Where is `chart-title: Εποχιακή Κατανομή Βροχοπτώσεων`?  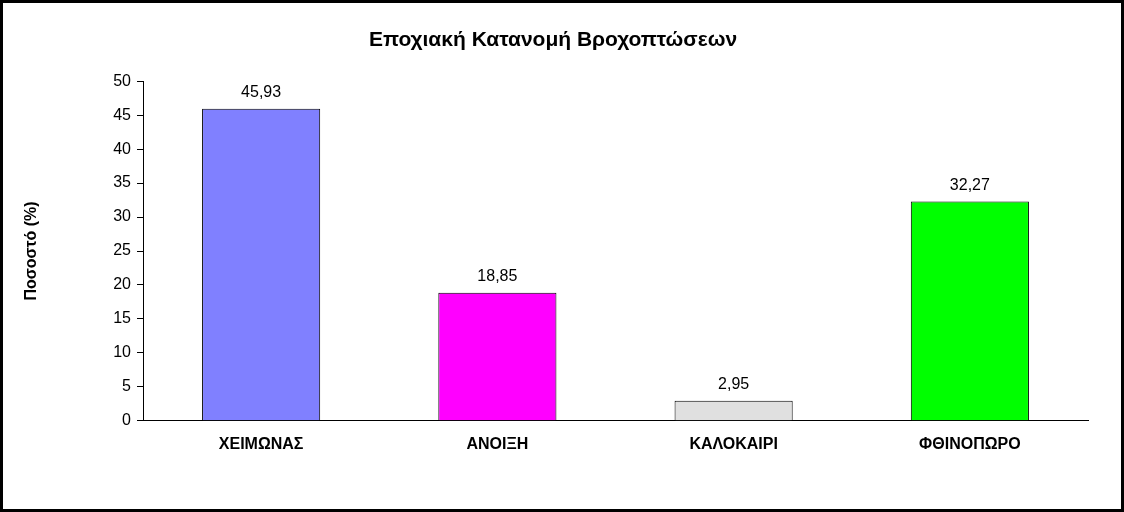
chart-title: Εποχιακή Κατανομή Βροχοπτώσεων is located at coordinates (553, 39).